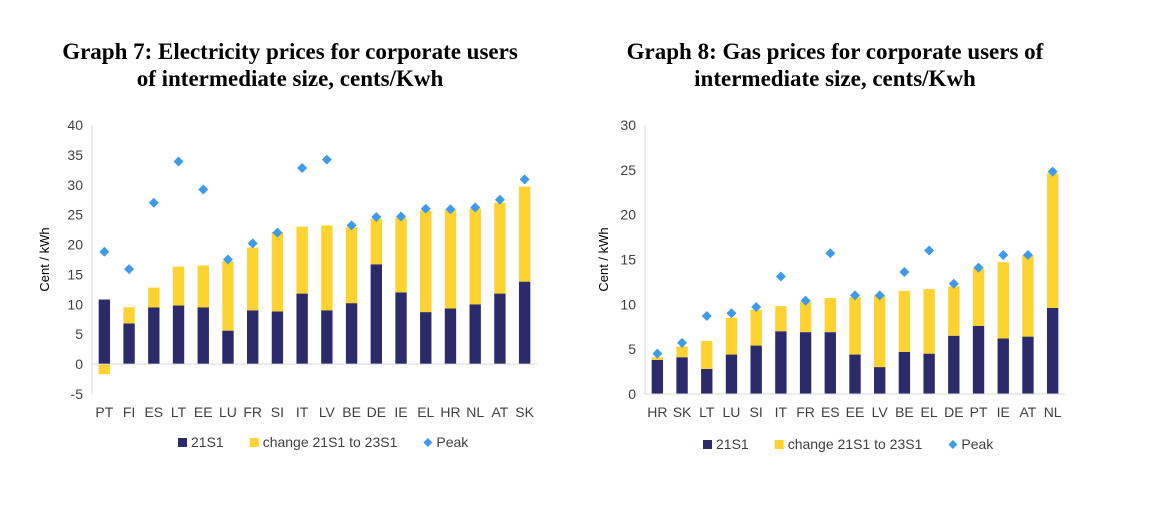  Describe the element at coordinates (75, 155) in the screenshot. I see `y-tick-label: 35` at that location.